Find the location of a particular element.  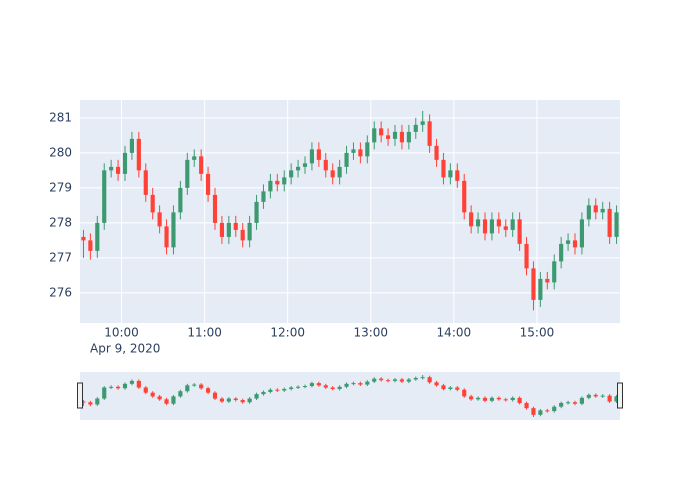

y-tick-label: 276 is located at coordinates (60, 292).